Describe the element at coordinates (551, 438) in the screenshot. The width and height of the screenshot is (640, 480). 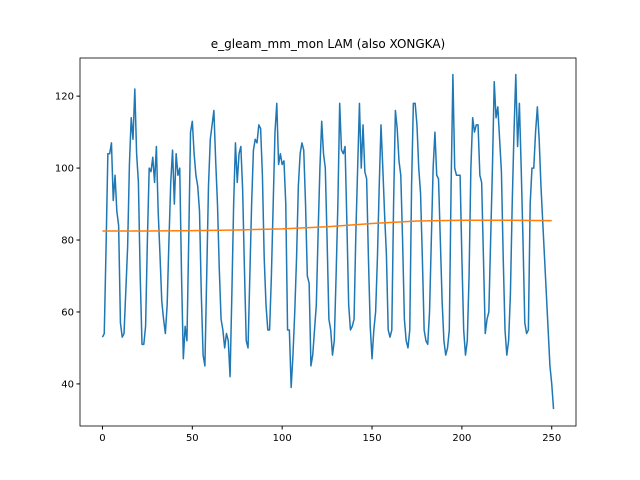
I see `x-tick-label: 250` at that location.